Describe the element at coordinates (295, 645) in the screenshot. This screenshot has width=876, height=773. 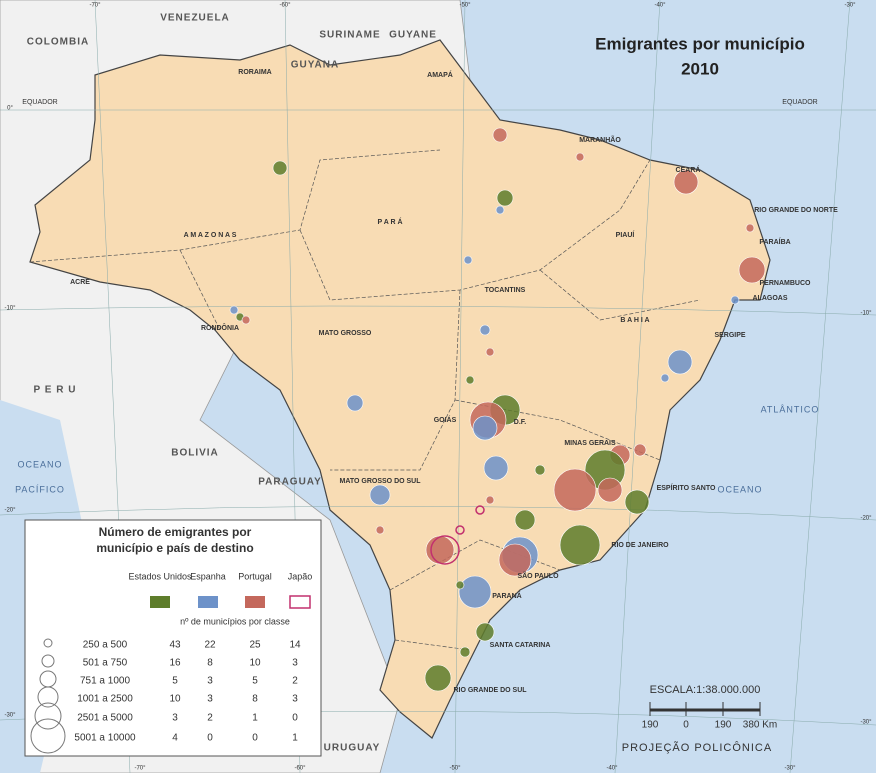
I see `legend-count: 14` at that location.